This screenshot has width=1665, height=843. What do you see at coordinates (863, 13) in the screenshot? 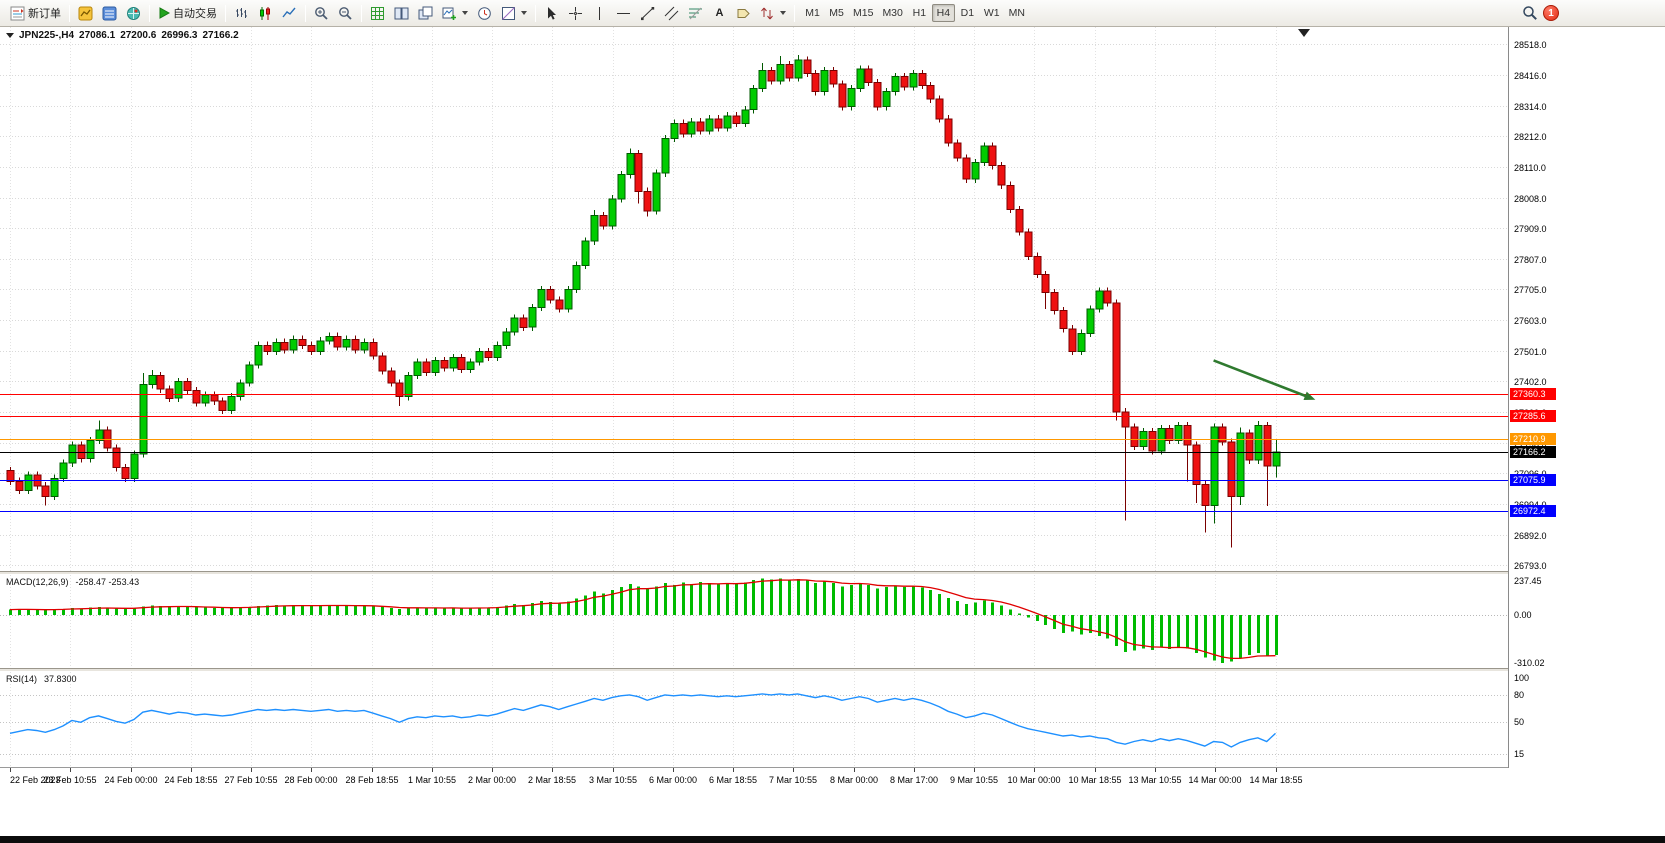
I see `timeframe-button-m15: M15` at bounding box center [863, 13].